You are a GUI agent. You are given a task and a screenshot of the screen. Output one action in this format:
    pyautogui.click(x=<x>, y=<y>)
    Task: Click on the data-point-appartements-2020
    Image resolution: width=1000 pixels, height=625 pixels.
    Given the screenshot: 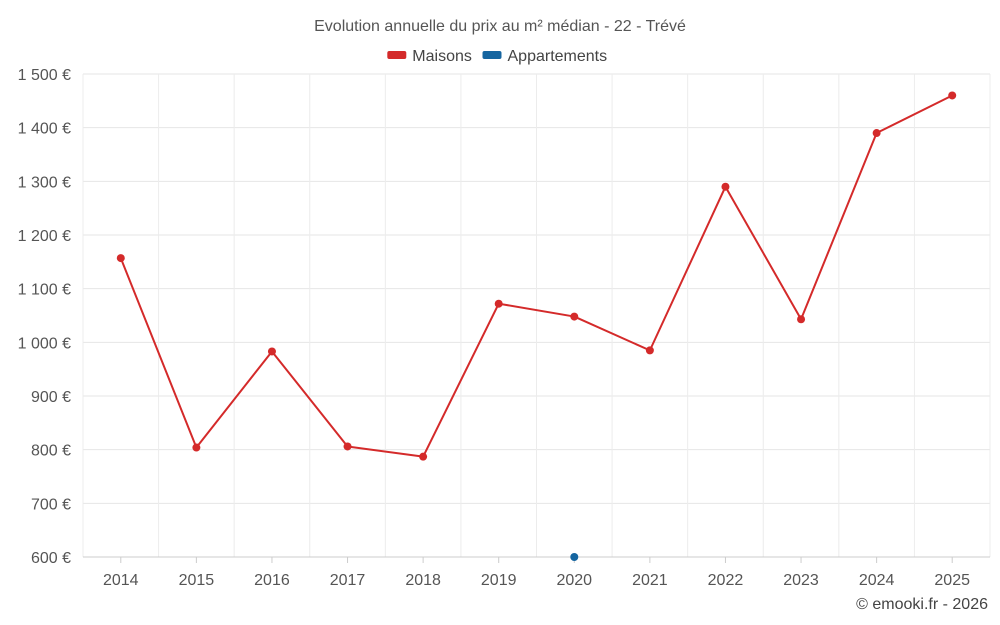 What is the action you would take?
    pyautogui.click(x=574, y=557)
    